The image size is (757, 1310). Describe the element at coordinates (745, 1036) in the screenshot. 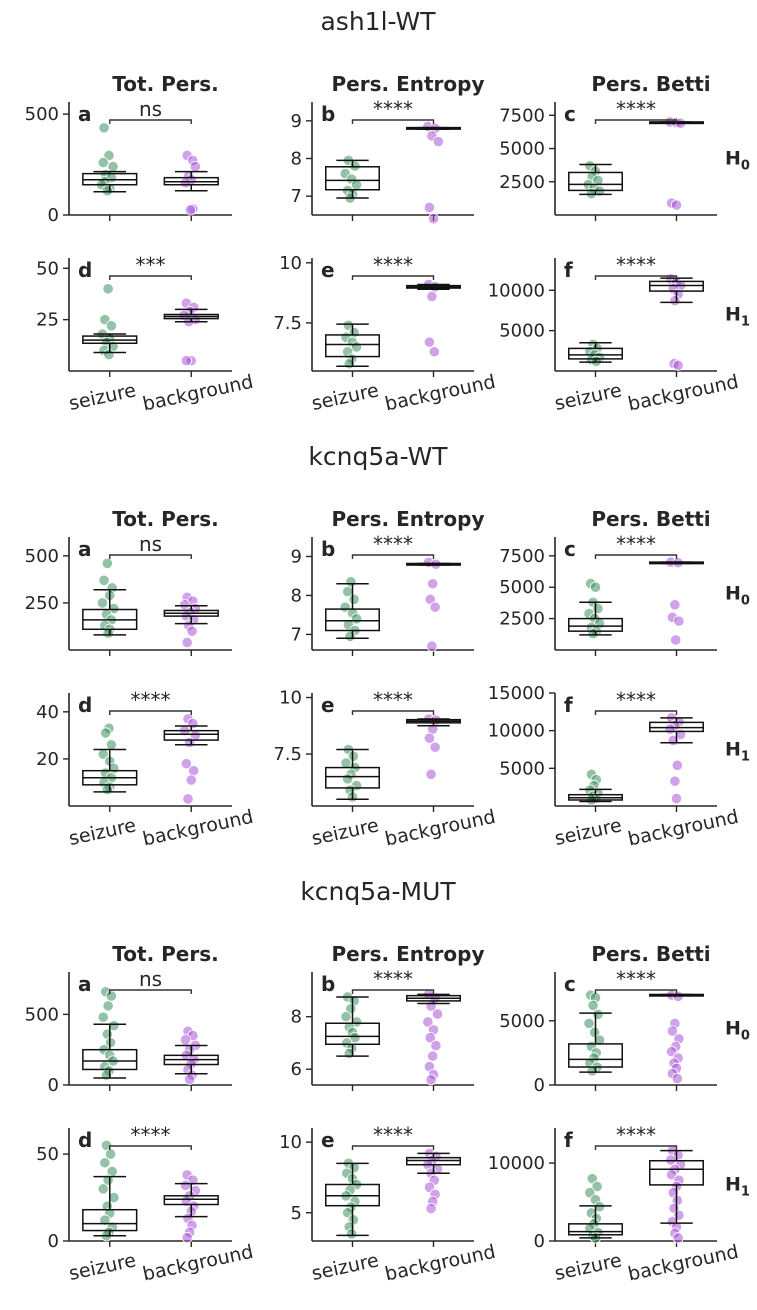

I see `row-label-sub: 0` at that location.